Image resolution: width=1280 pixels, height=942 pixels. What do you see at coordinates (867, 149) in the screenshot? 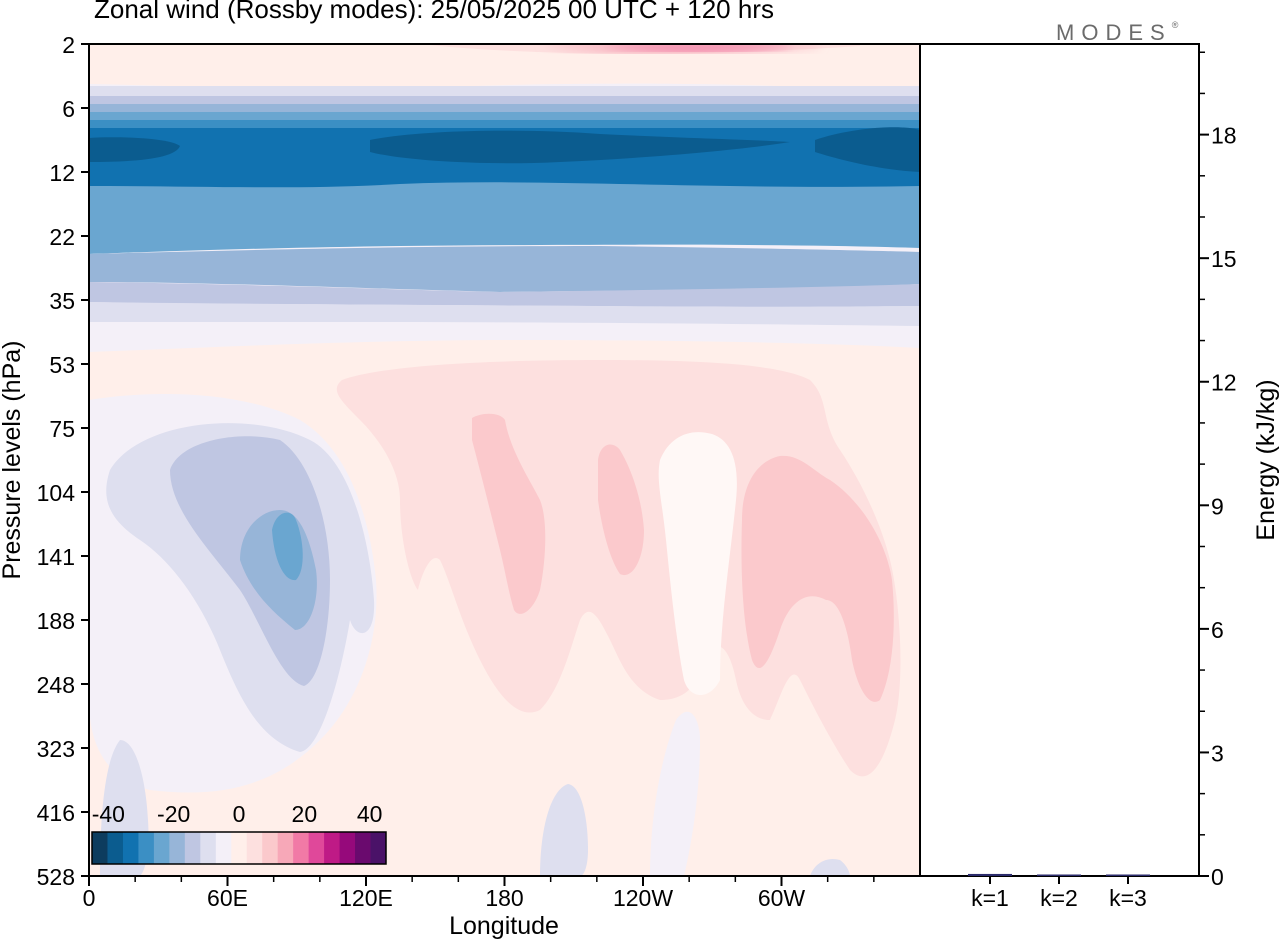
I see `easterly-core-west` at bounding box center [867, 149].